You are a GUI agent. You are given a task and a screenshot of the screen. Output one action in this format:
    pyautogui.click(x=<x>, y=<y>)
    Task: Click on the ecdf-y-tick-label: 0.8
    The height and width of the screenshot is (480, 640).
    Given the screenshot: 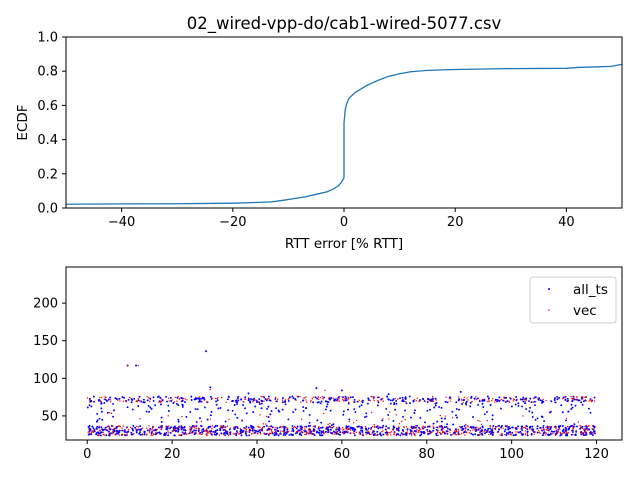 What is the action you would take?
    pyautogui.click(x=47, y=72)
    